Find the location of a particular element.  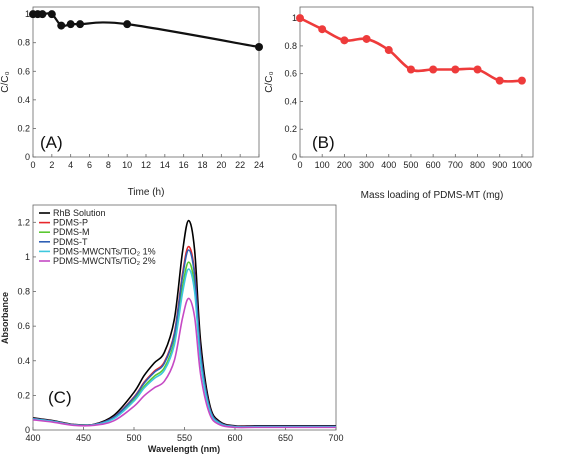

b-ytick-label: 0.4 is located at coordinates (290, 101).